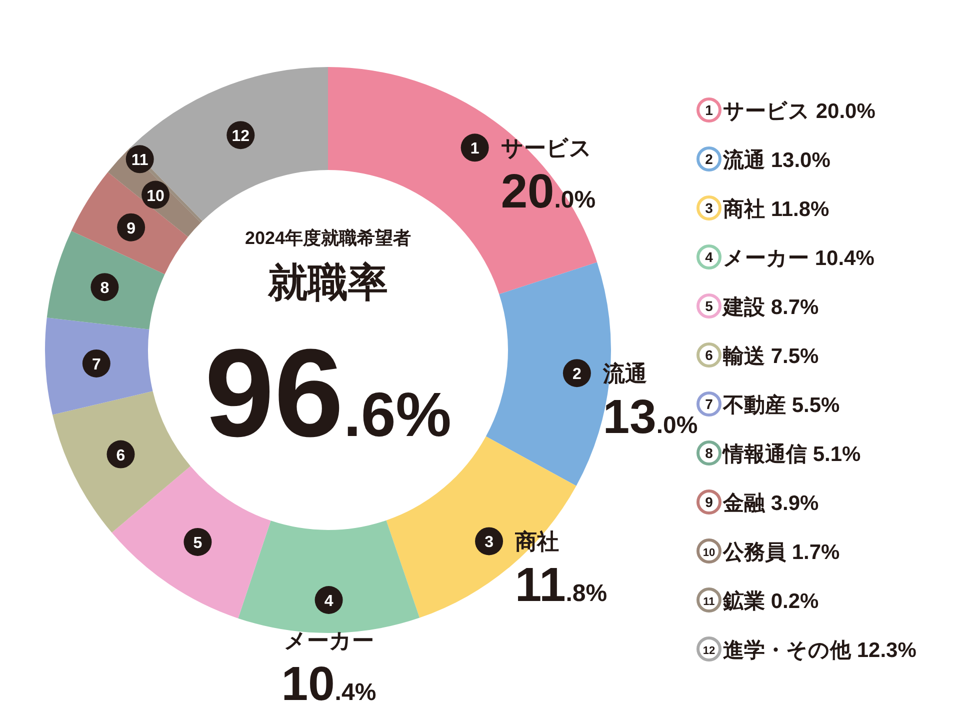  I want to click on text: 10.4%, so click(844, 258).